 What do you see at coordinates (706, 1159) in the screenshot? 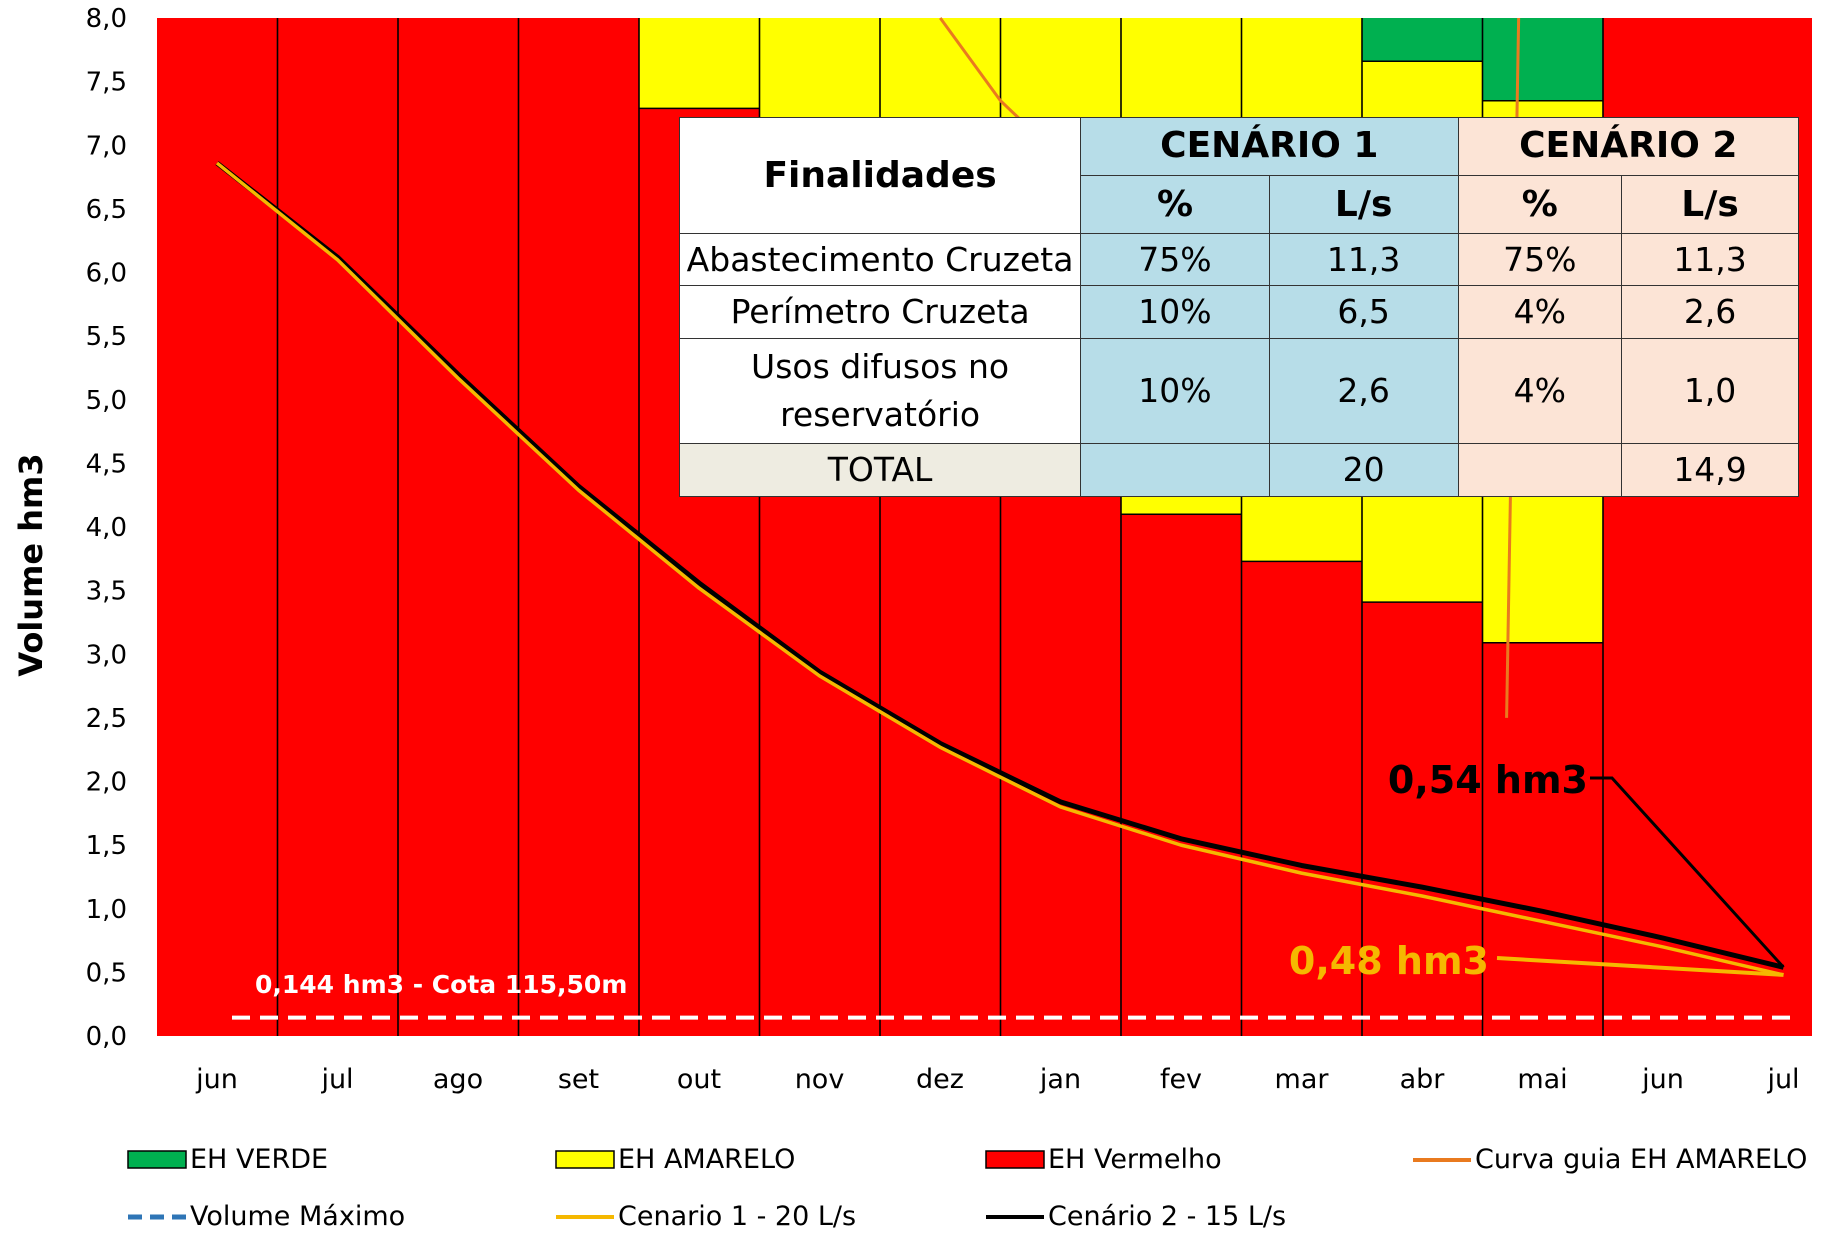
I see `legend-label: EH AMARELO` at bounding box center [706, 1159].